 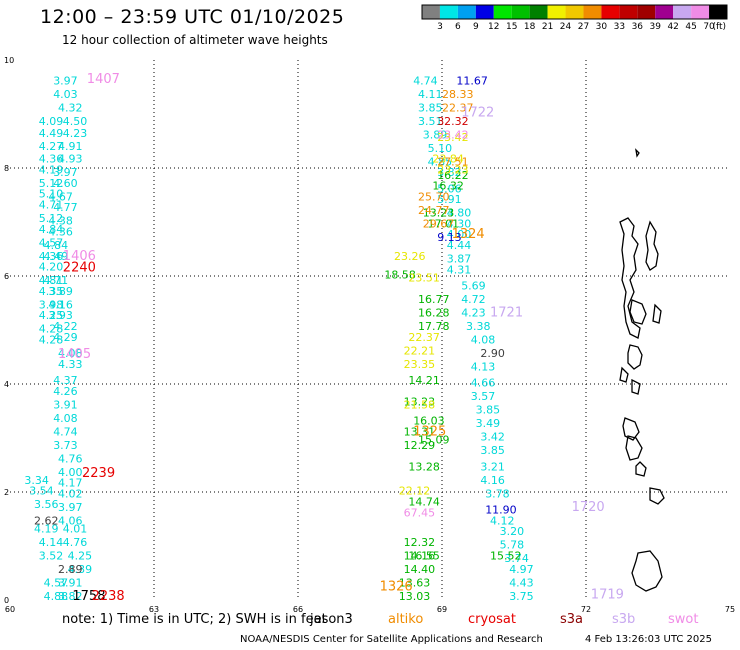 I want to click on pass-time-label: 1324, so click(x=468, y=234).